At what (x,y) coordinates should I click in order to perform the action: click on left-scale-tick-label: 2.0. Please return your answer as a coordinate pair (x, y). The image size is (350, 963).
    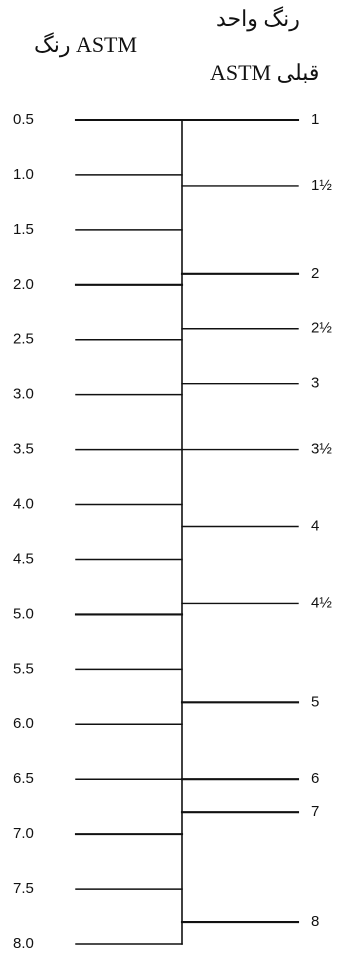
    Looking at the image, I should click on (23, 284).